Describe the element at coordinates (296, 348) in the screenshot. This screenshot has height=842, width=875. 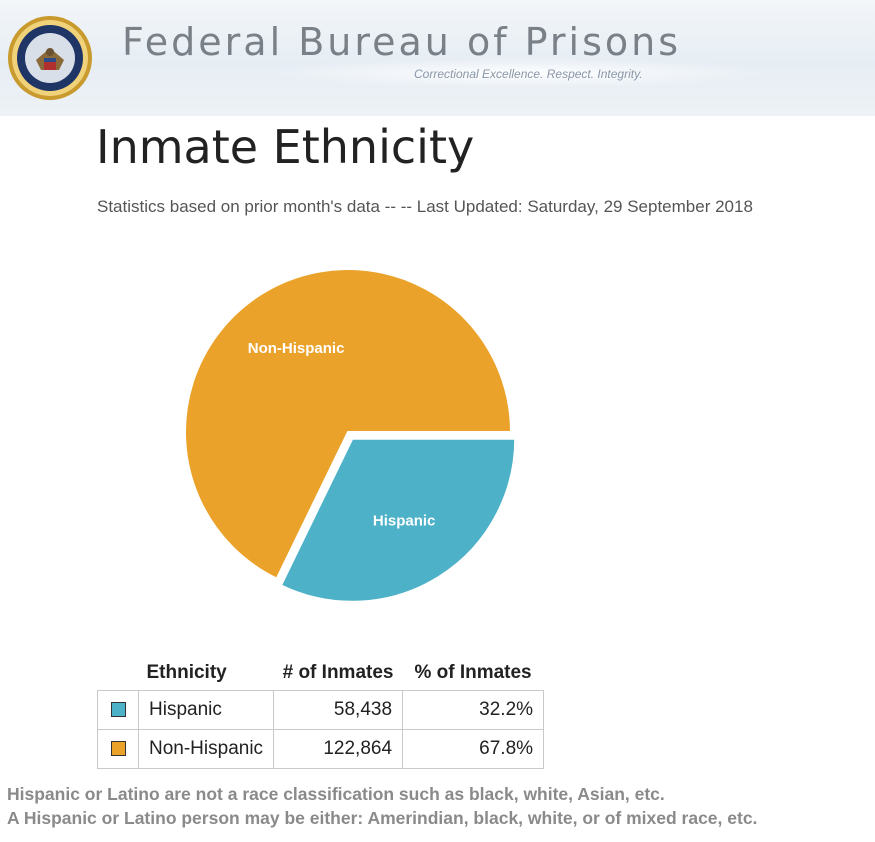
I see `pie-label-non-hispanic: Non-Hispanic` at that location.